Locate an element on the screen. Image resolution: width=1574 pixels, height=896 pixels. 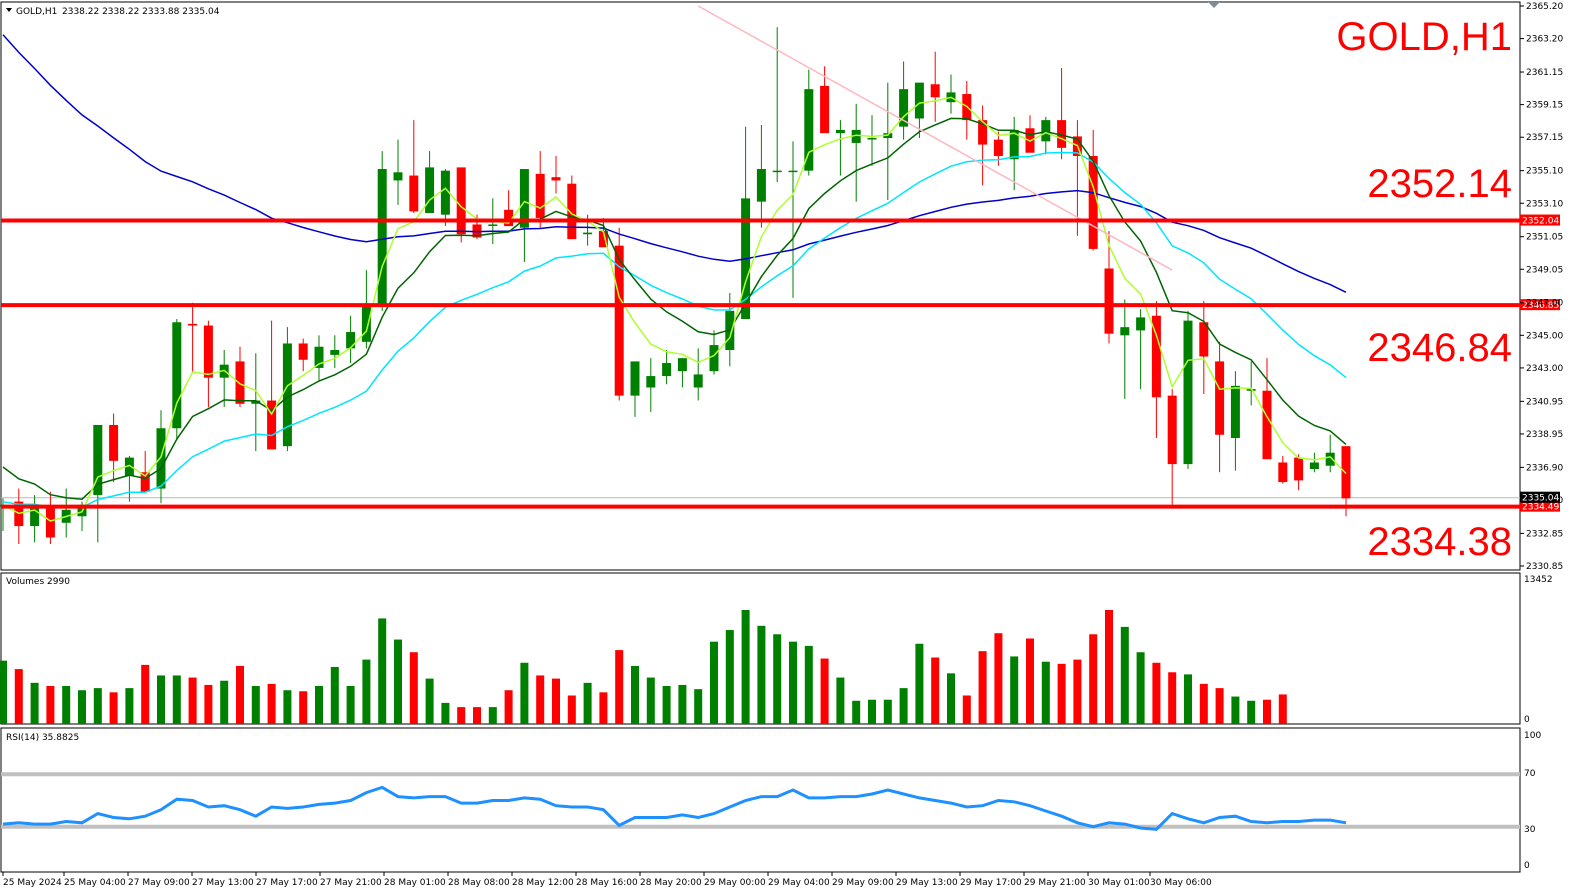
time-tick-label: 29 May 09:00 is located at coordinates (863, 883).